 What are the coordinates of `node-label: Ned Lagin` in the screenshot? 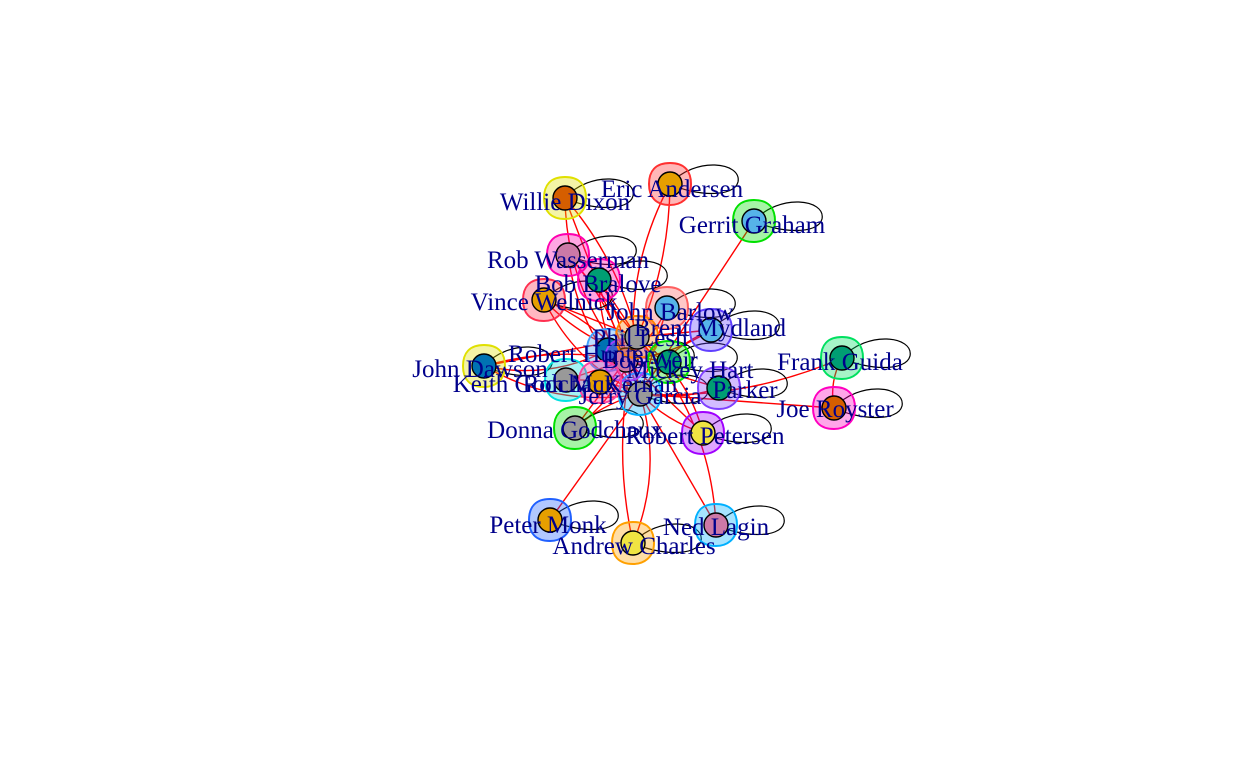 It's located at (716, 527).